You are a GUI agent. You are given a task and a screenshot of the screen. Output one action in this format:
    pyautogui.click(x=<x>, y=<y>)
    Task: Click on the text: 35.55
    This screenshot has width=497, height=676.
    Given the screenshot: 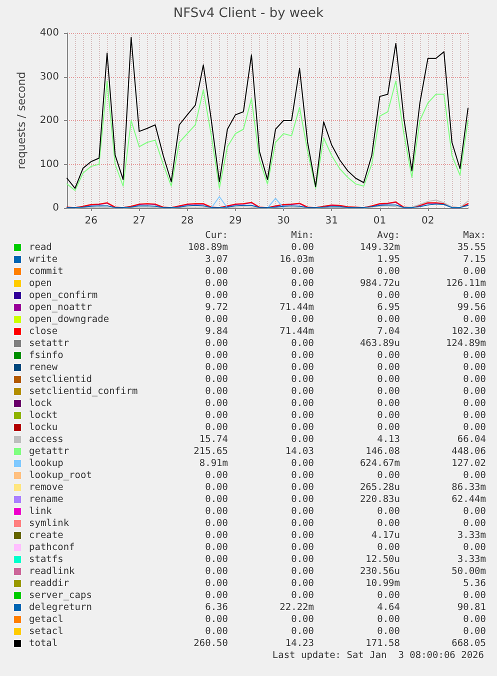 What is the action you would take?
    pyautogui.click(x=471, y=248)
    